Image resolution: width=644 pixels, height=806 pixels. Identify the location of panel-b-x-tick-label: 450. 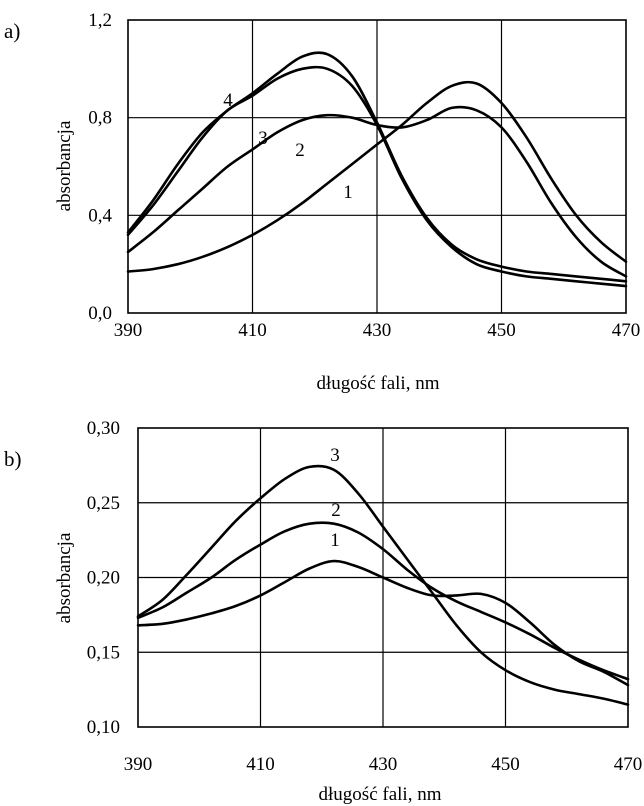
(505, 764).